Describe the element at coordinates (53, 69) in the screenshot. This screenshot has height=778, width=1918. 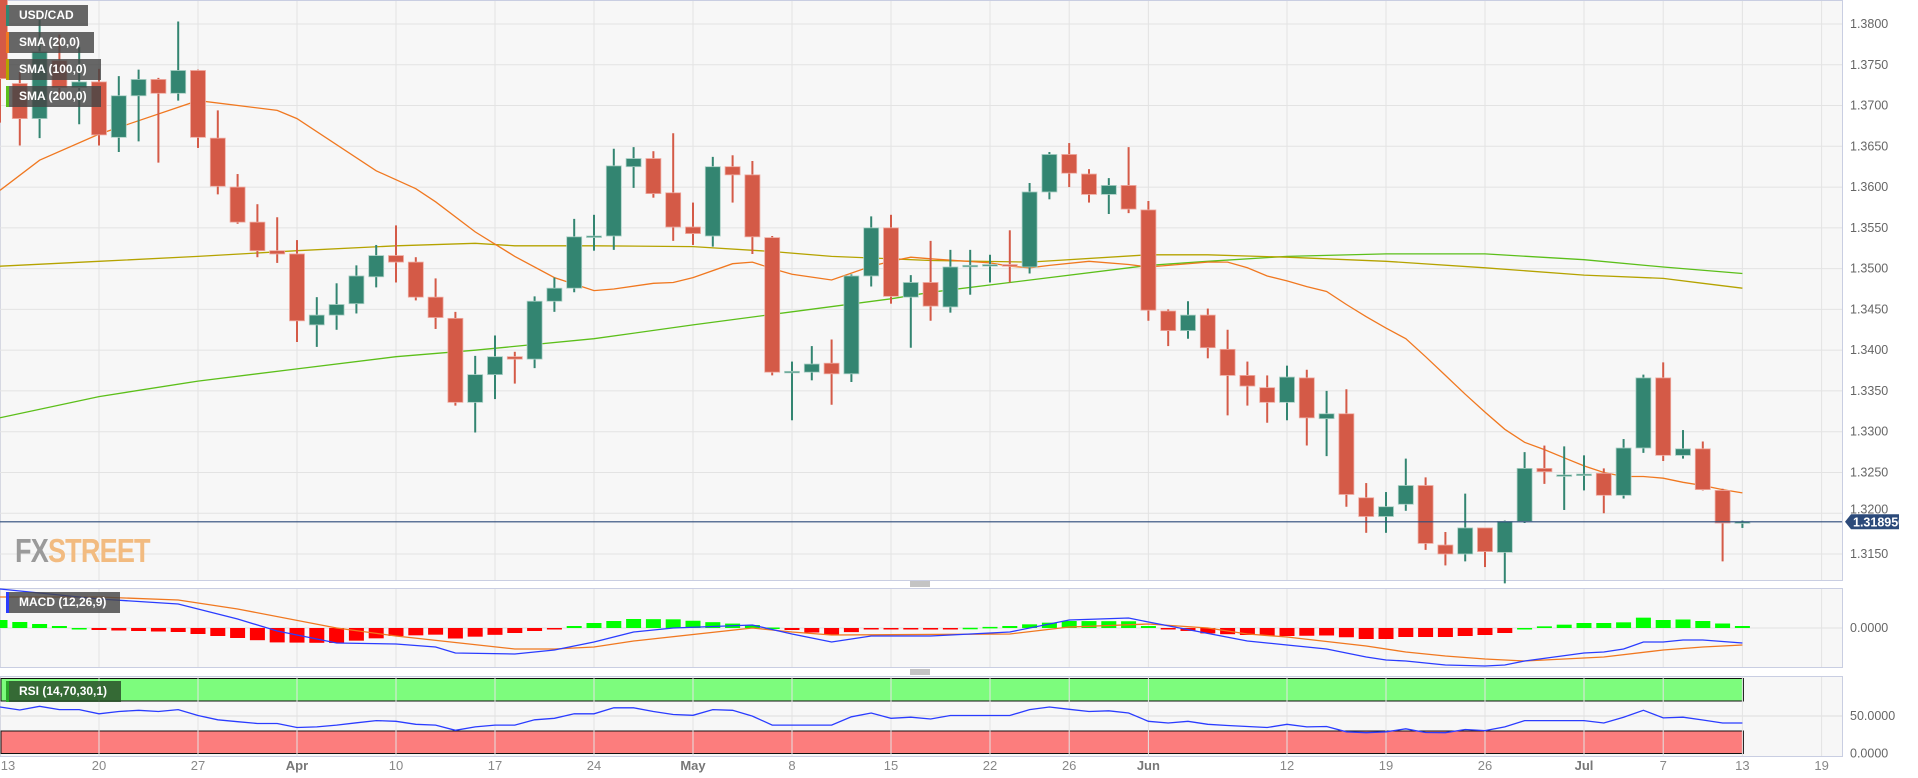
I see `legend-sma100: SMA (100,0)` at that location.